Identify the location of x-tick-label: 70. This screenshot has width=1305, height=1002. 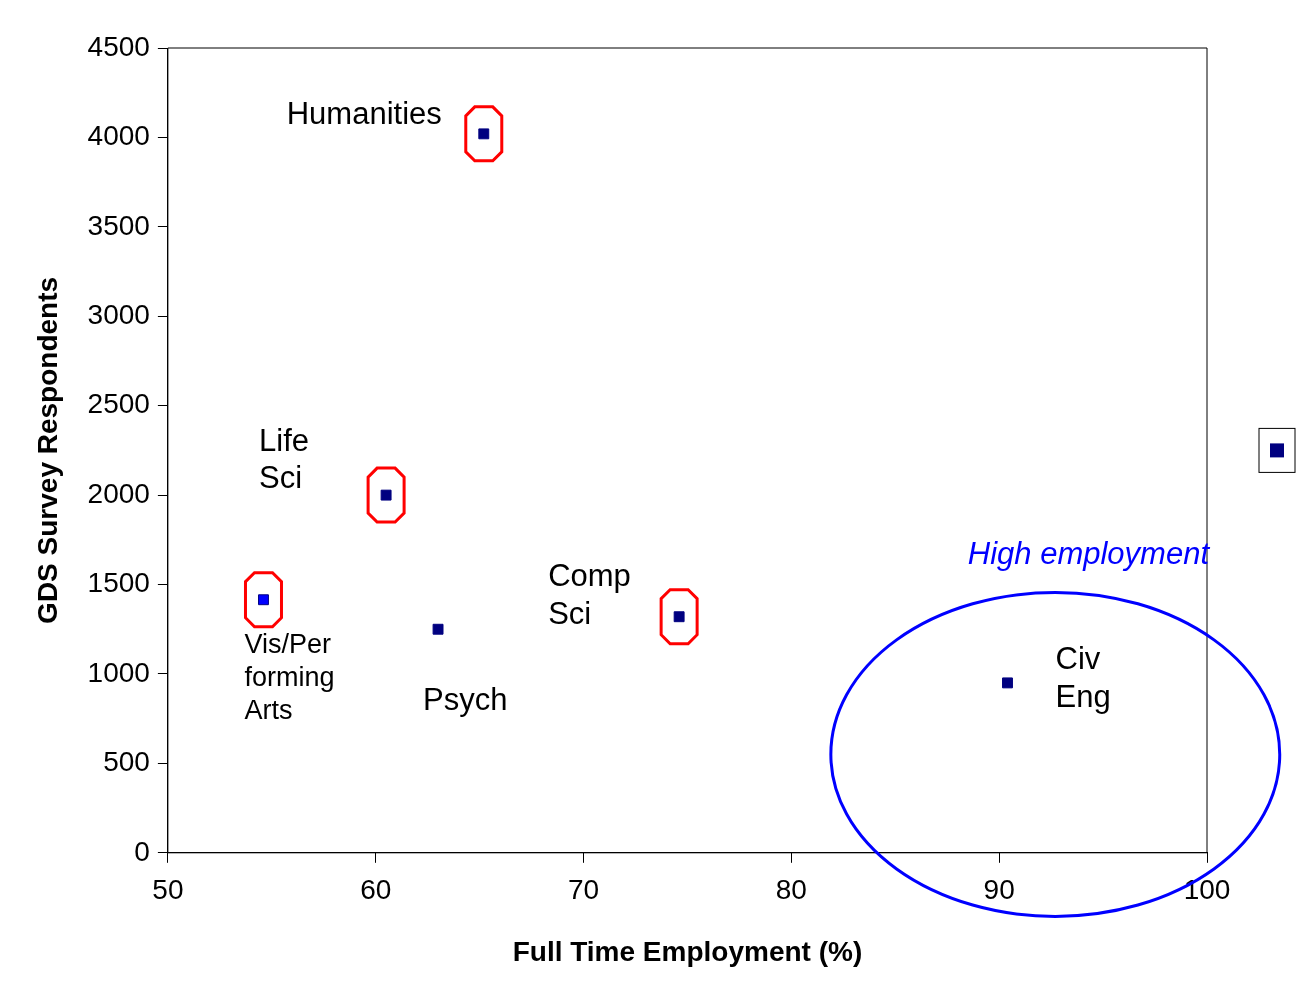
(583, 890).